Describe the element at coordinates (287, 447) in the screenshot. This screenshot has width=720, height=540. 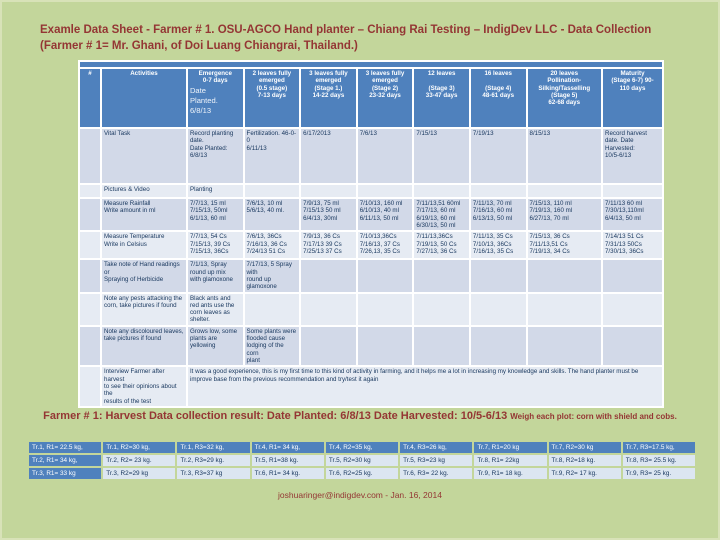
I see `harvest-cell: Tr.4, R1= 34 kg,` at that location.